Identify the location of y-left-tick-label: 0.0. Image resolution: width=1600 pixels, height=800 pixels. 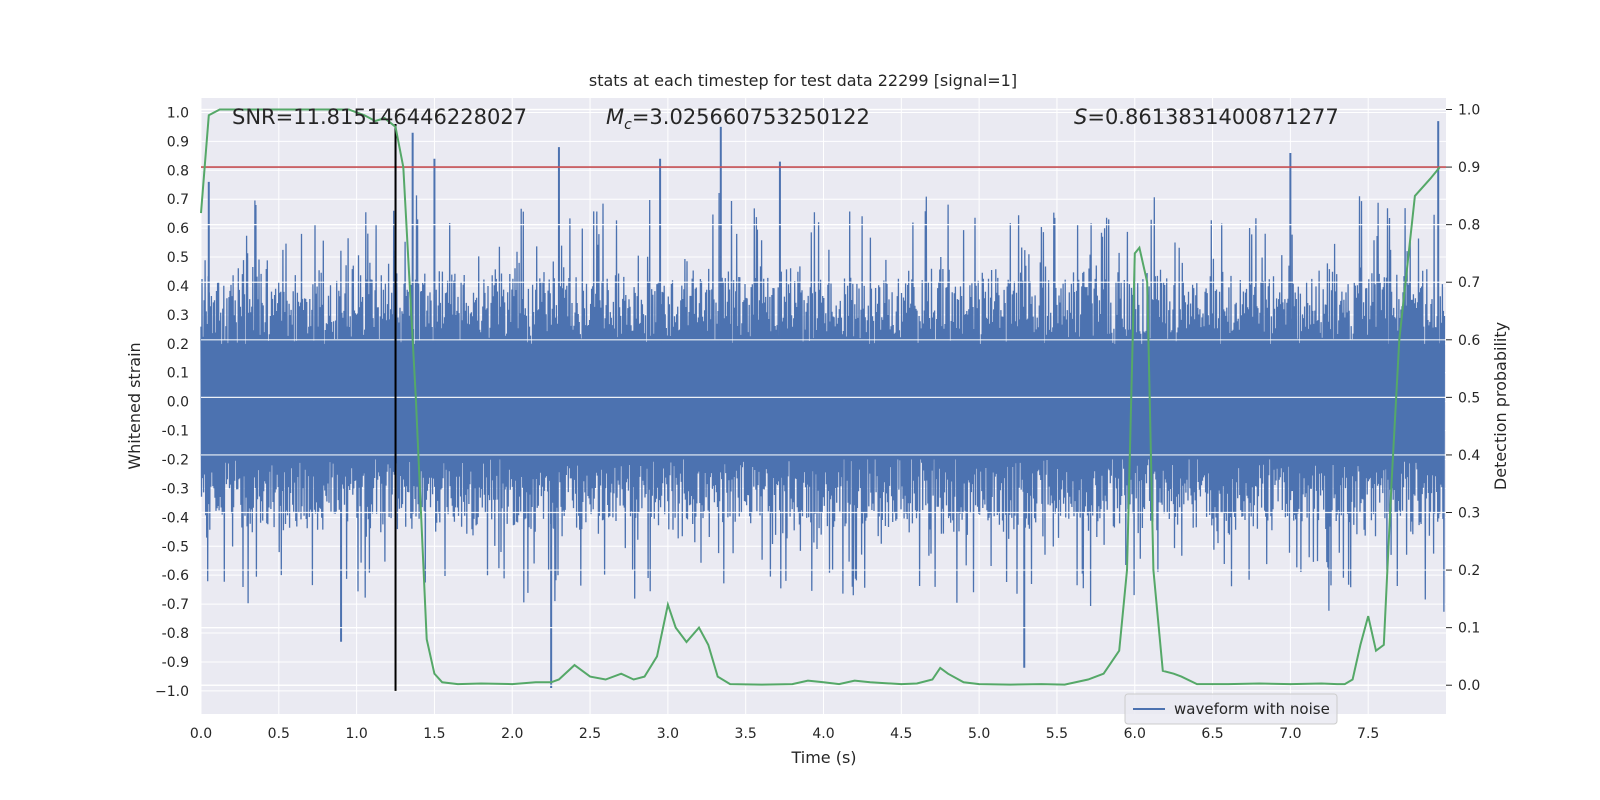
(178, 403).